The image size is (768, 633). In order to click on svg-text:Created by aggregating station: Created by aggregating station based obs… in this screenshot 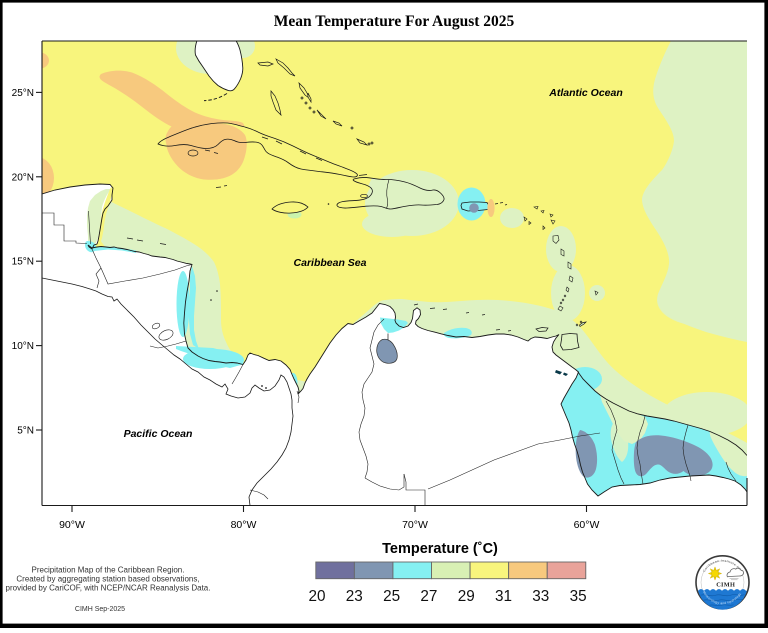, I will do `click(107, 579)`.